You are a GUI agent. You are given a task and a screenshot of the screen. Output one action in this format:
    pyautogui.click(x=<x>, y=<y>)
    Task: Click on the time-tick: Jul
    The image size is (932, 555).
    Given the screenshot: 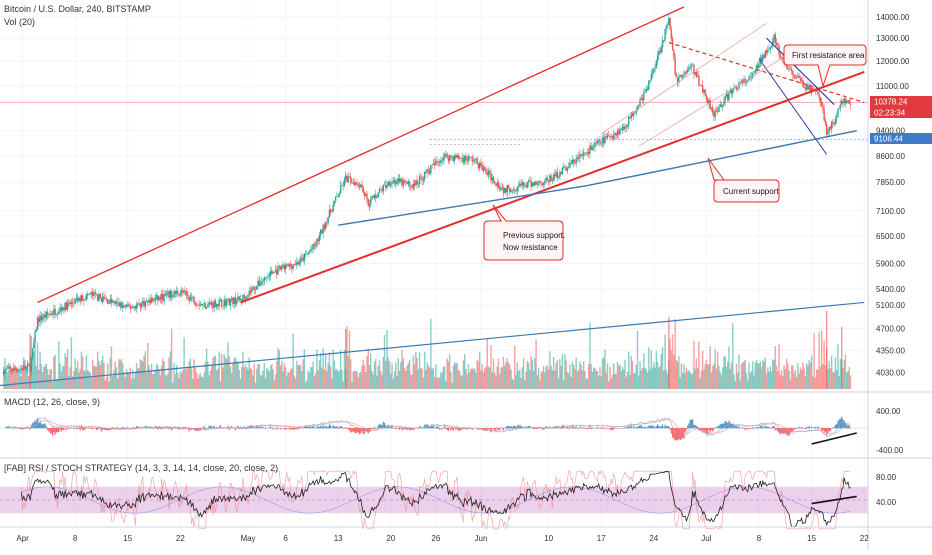 What is the action you would take?
    pyautogui.click(x=706, y=538)
    